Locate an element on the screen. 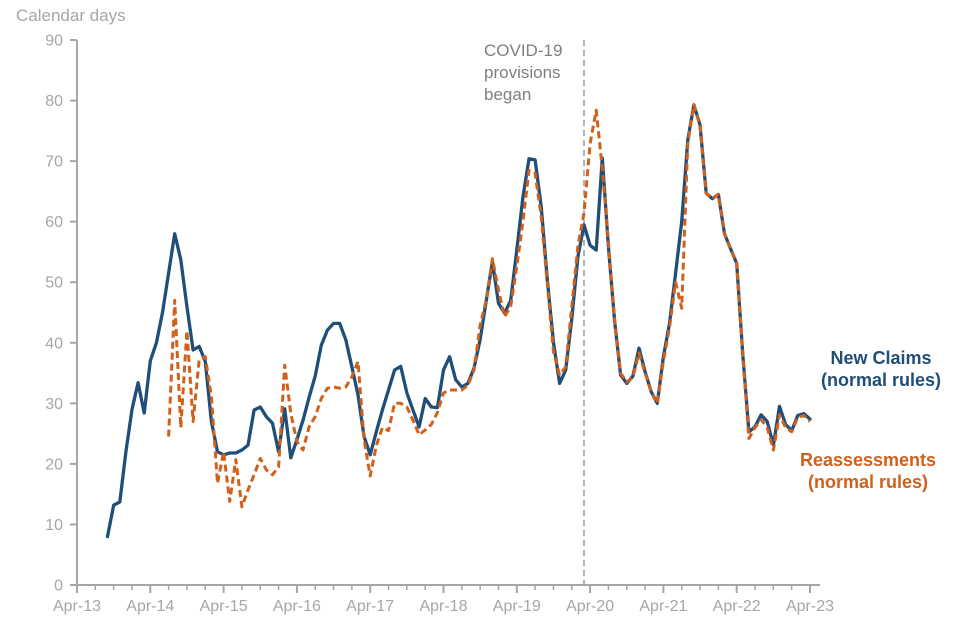  x-tick-label: Apr-23 is located at coordinates (810, 606).